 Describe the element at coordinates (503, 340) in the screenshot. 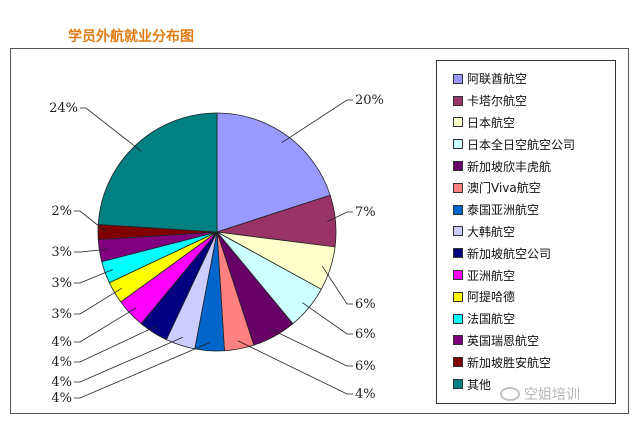

I see `legend-label: 英国瑞恩航空` at that location.